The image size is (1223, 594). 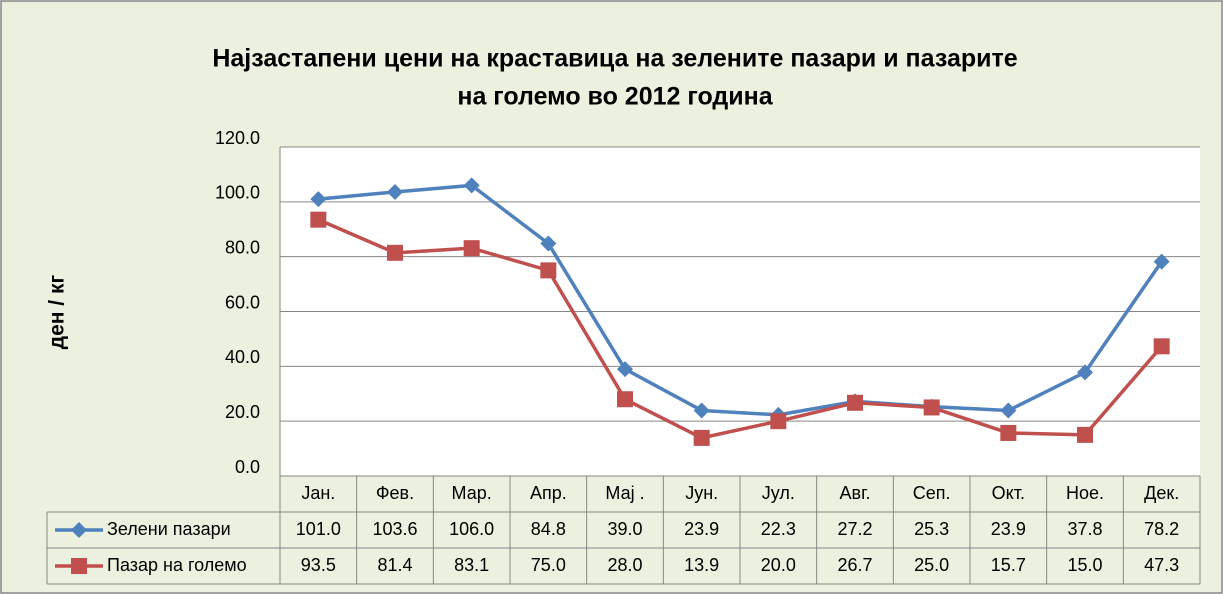 What do you see at coordinates (548, 529) in the screenshot?
I see `table-value: 84.8` at bounding box center [548, 529].